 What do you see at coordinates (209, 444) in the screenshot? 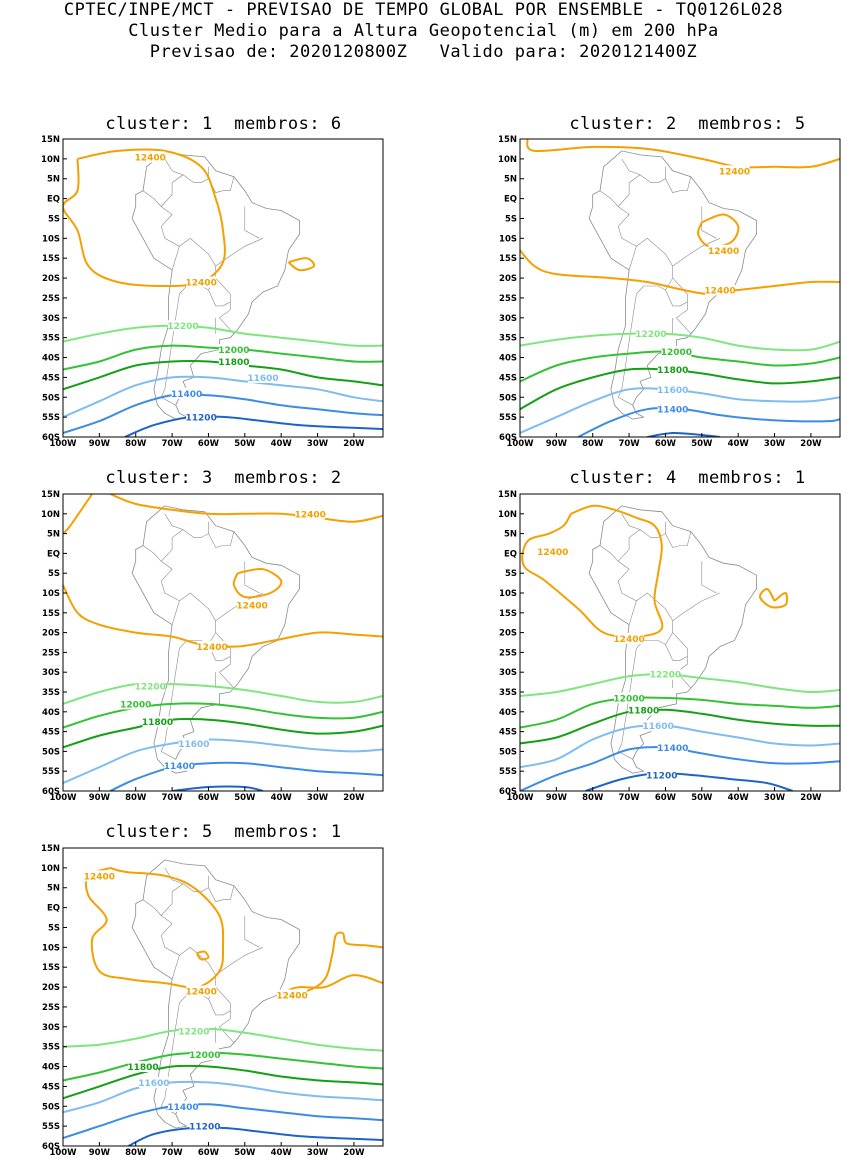
I see `lon-tick-label: 60W` at bounding box center [209, 444].